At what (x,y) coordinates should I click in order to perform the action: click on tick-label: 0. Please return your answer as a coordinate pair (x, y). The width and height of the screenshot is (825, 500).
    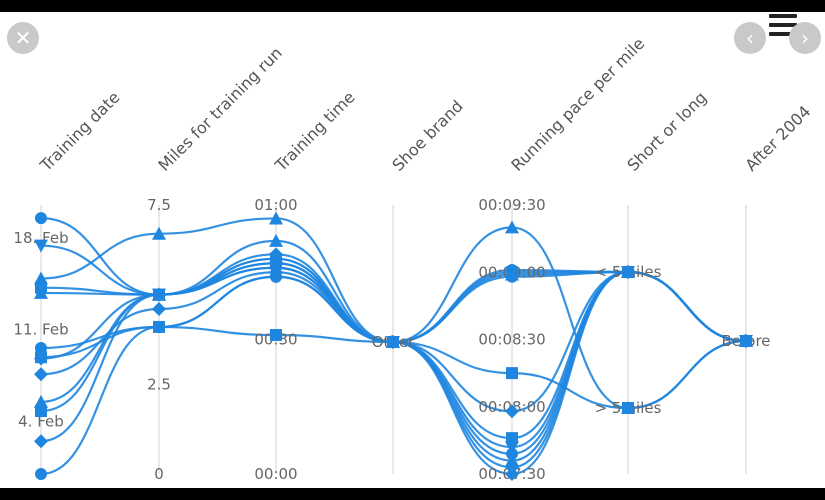
    Looking at the image, I should click on (159, 474).